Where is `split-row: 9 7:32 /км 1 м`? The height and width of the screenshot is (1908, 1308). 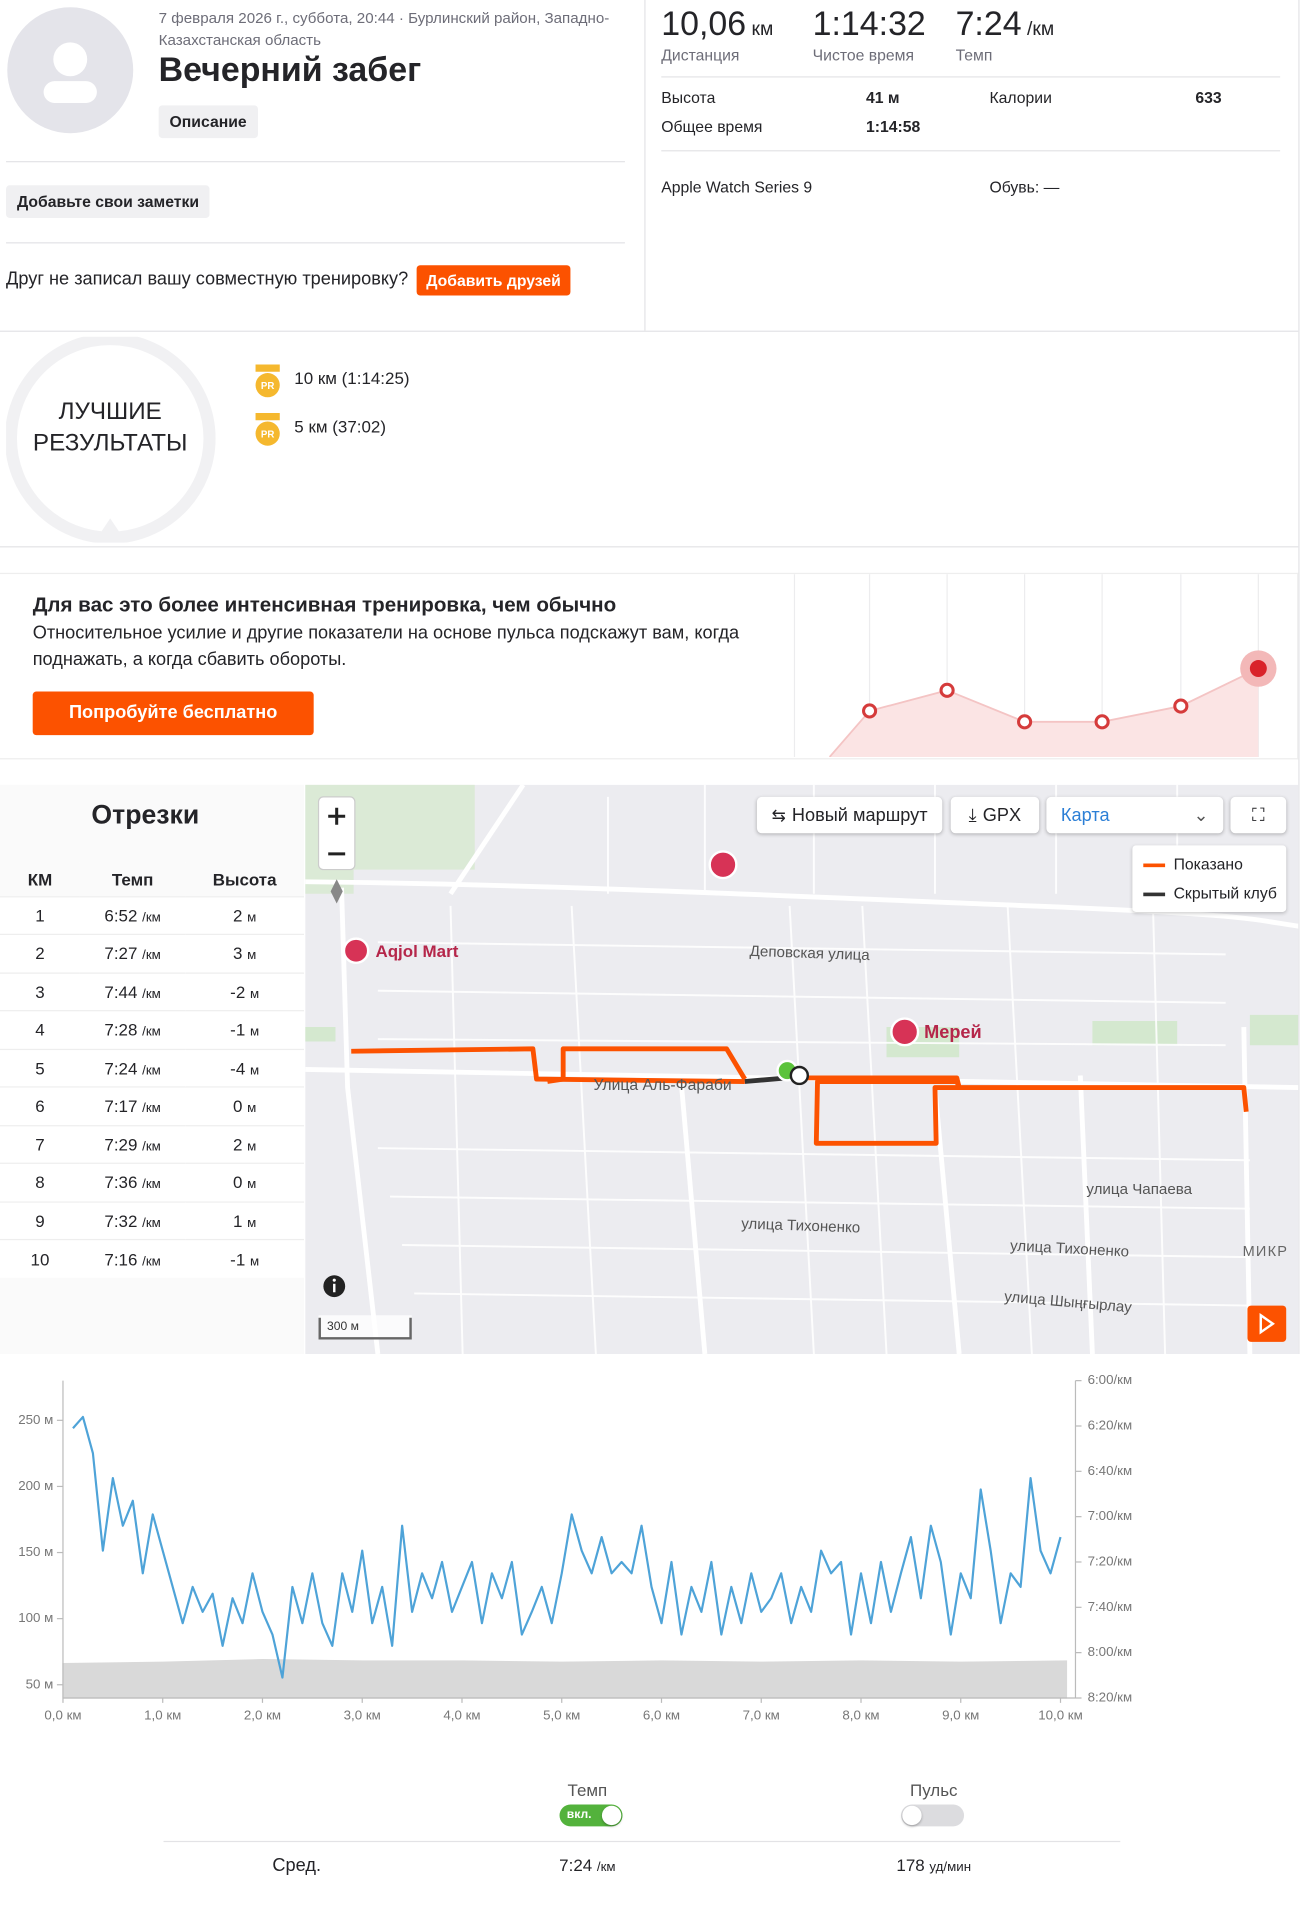 split-row: 9 7:32 /км 1 м is located at coordinates (152, 1220).